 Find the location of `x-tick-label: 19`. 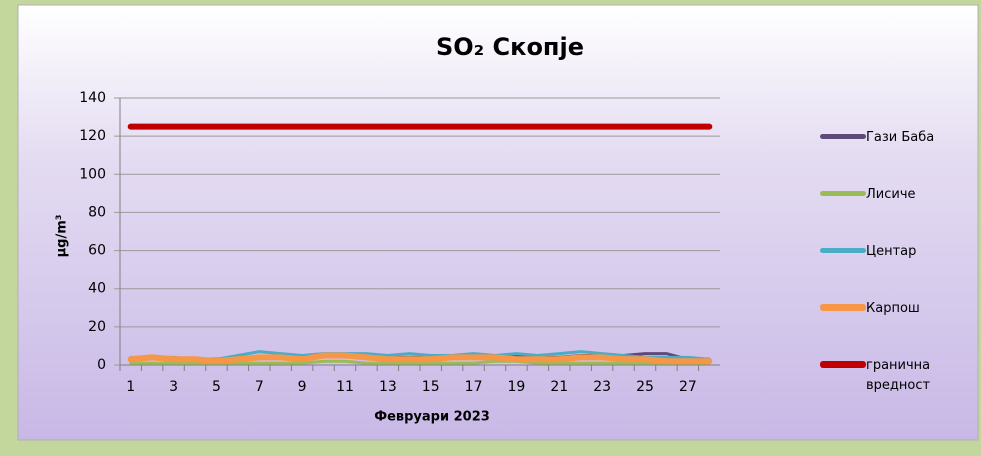

x-tick-label: 19 is located at coordinates (517, 387).